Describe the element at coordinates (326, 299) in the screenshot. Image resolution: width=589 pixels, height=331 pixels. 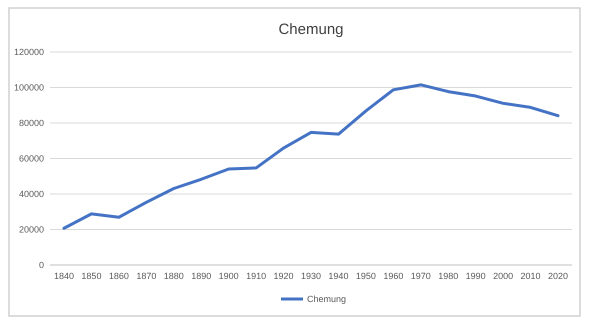
I see `legend-label: Chemung` at that location.